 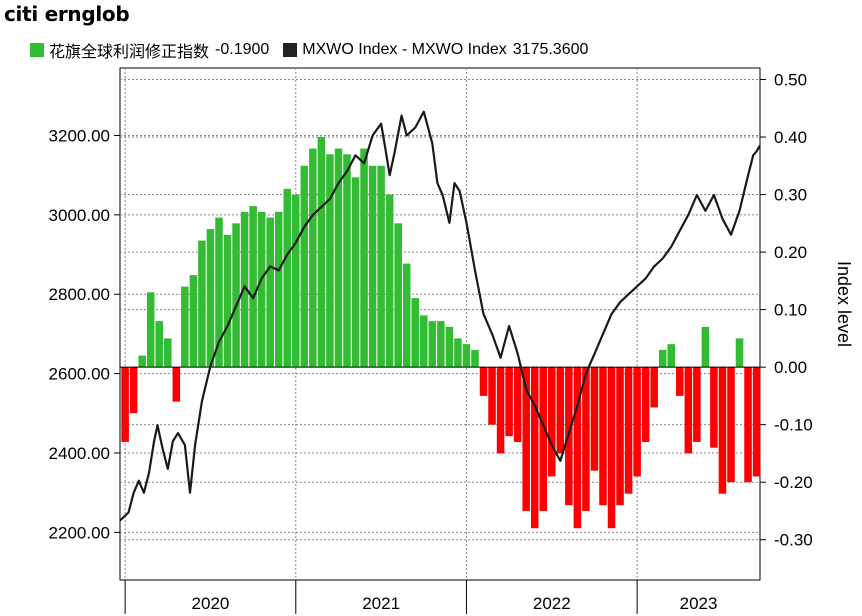 I want to click on right-tick-label: -0.10, so click(x=793, y=425).